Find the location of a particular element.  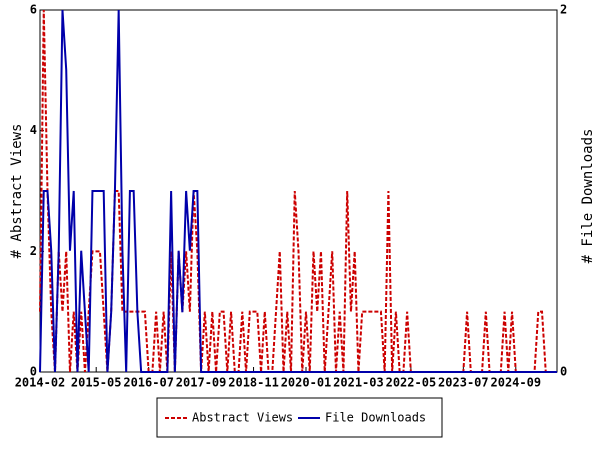

x-tick-label: 2018-11 is located at coordinates (253, 383).